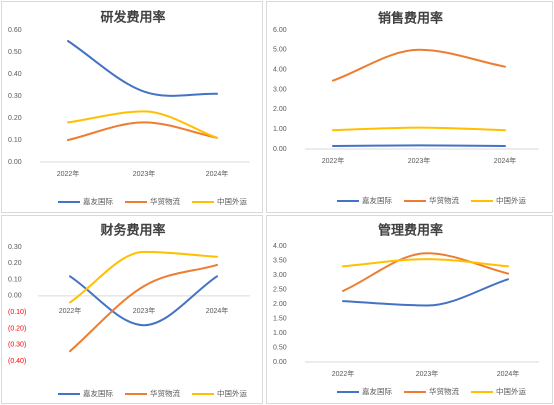  I want to click on y-tick-label: 1.50, so click(280, 318).